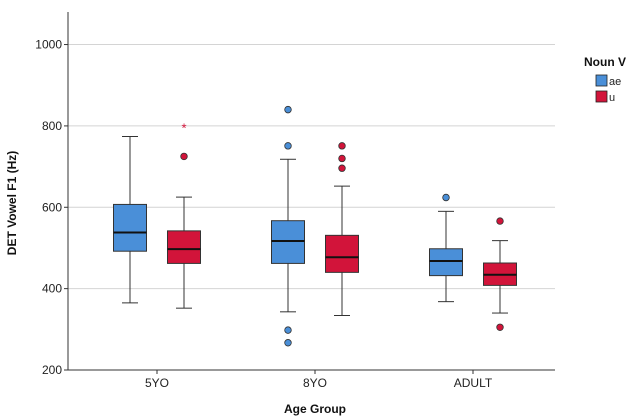 The width and height of the screenshot is (638, 419). I want to click on x-tick-label: 8YO, so click(315, 383).